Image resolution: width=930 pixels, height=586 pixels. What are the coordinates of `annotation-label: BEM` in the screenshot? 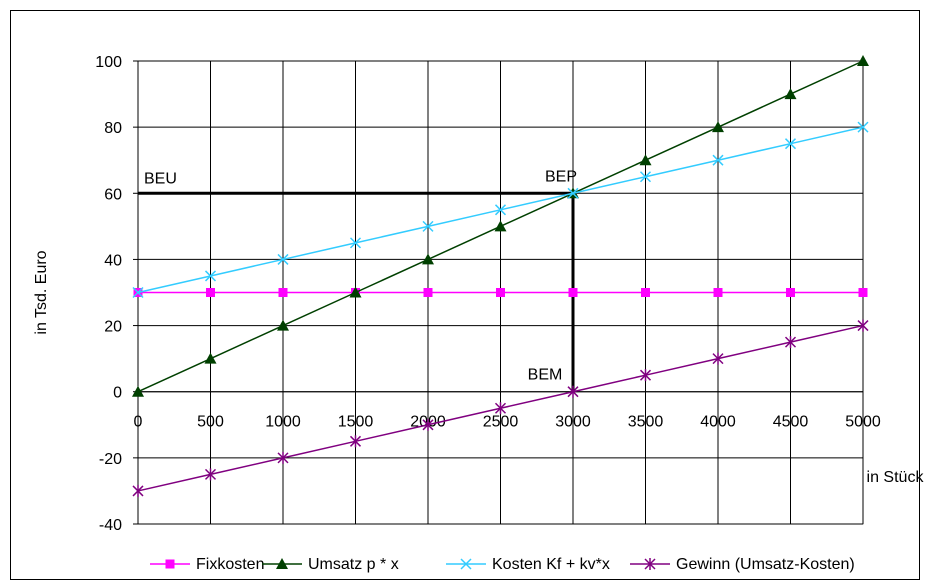 It's located at (545, 375).